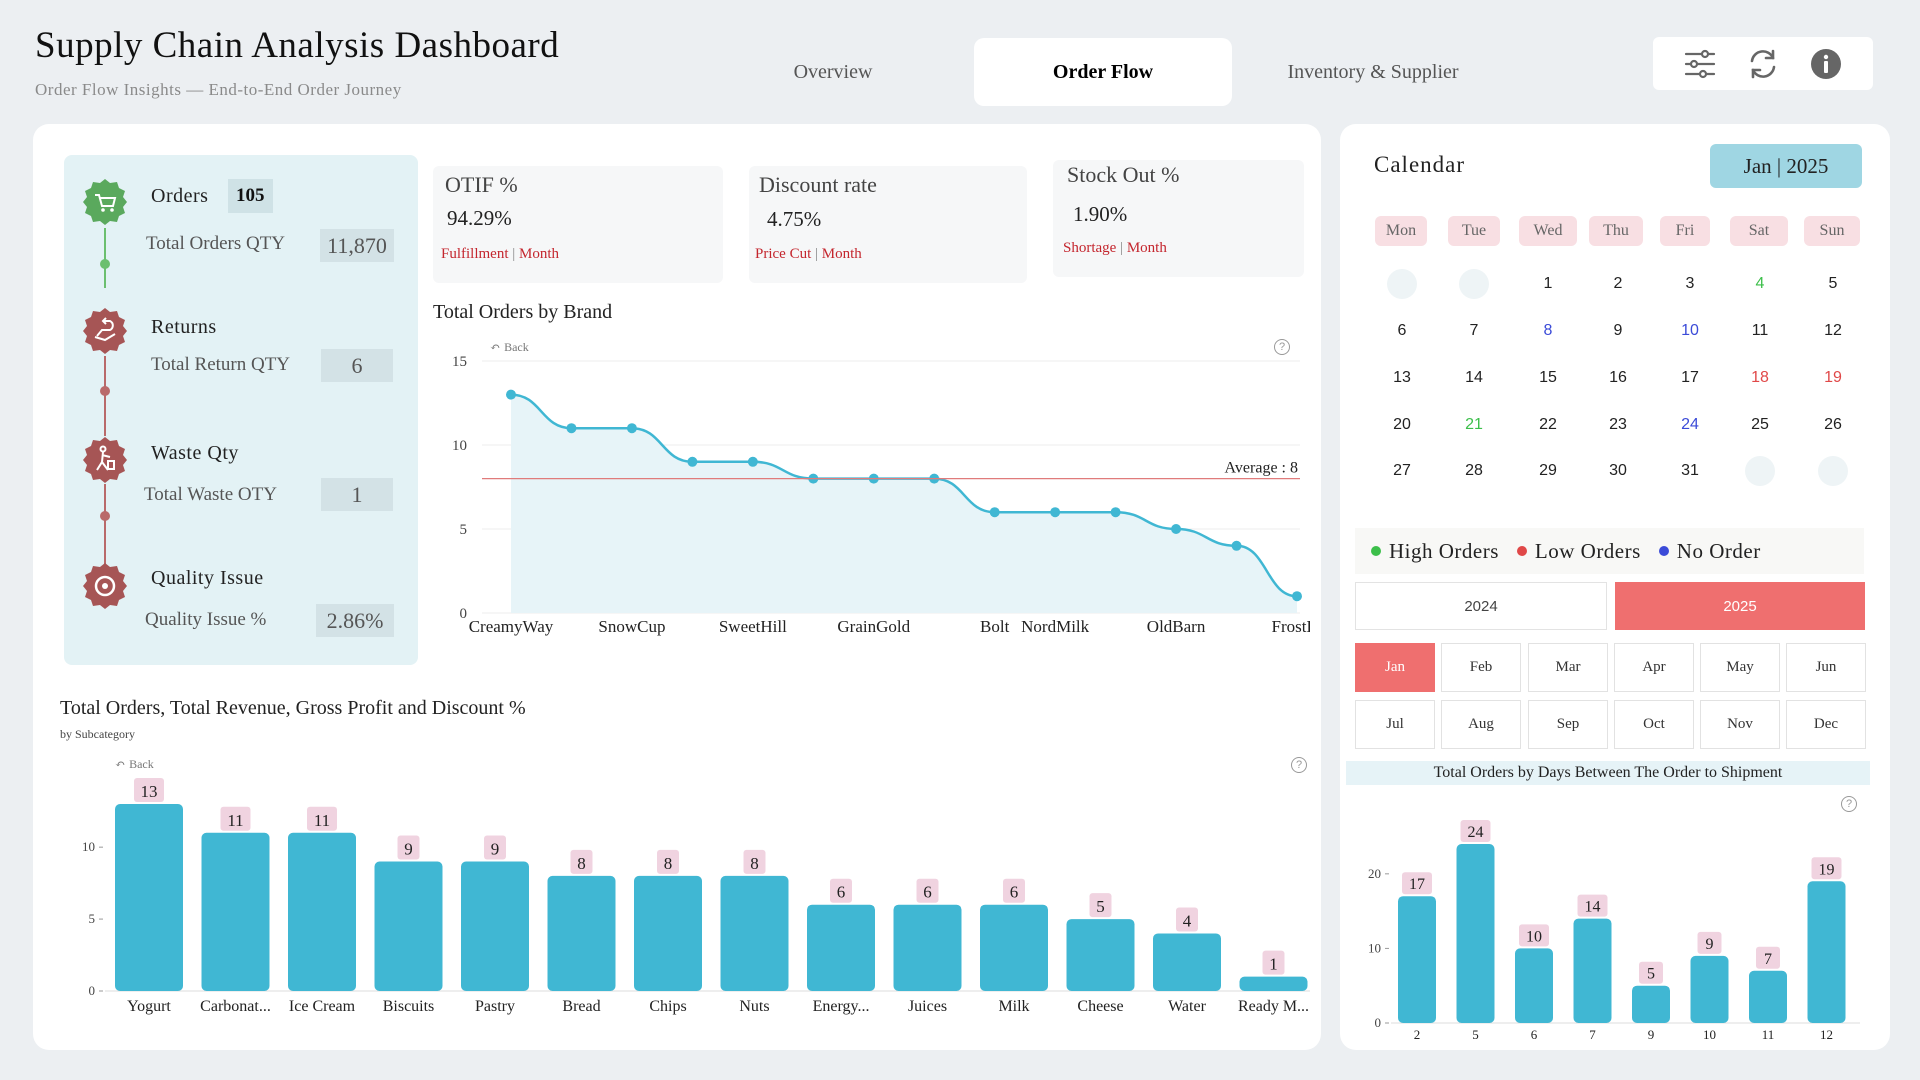 This screenshot has width=1920, height=1080. What do you see at coordinates (1759, 231) in the screenshot?
I see `weekday-sat: Sat` at bounding box center [1759, 231].